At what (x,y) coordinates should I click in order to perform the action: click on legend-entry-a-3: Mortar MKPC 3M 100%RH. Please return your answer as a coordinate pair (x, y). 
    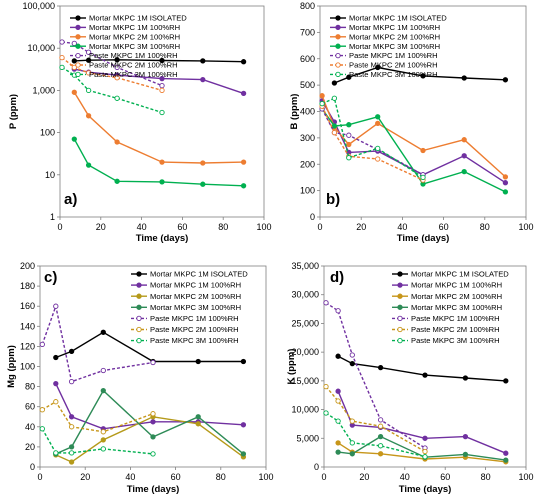
    Looking at the image, I should click on (125, 46).